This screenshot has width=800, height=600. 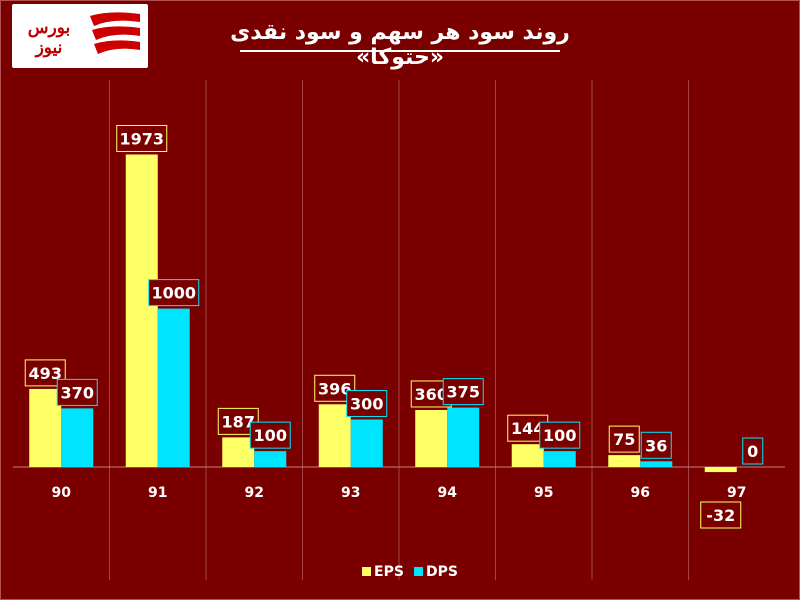 What do you see at coordinates (543, 493) in the screenshot?
I see `x-tick-95: 95` at bounding box center [543, 493].